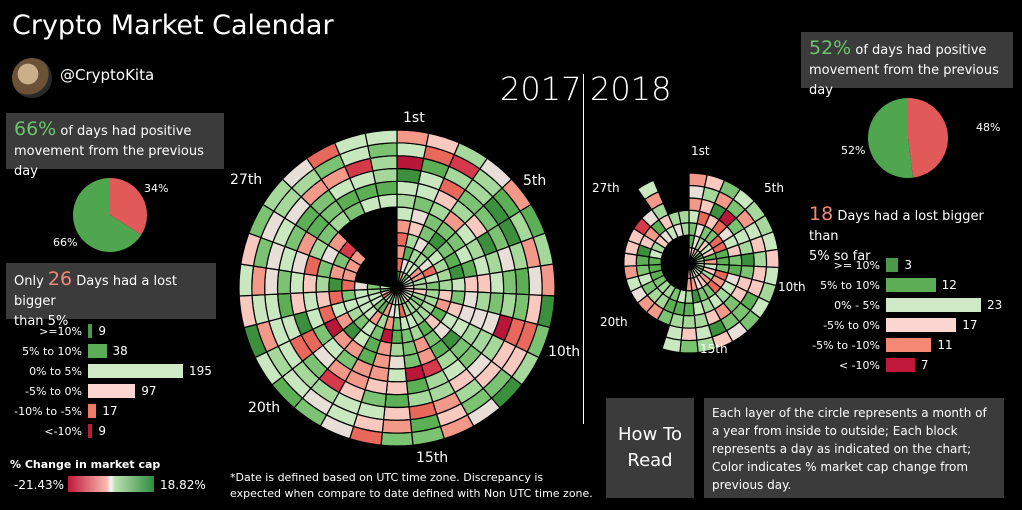 The width and height of the screenshot is (1022, 510). What do you see at coordinates (246, 180) in the screenshot?
I see `day-label-27th: 27th` at bounding box center [246, 180].